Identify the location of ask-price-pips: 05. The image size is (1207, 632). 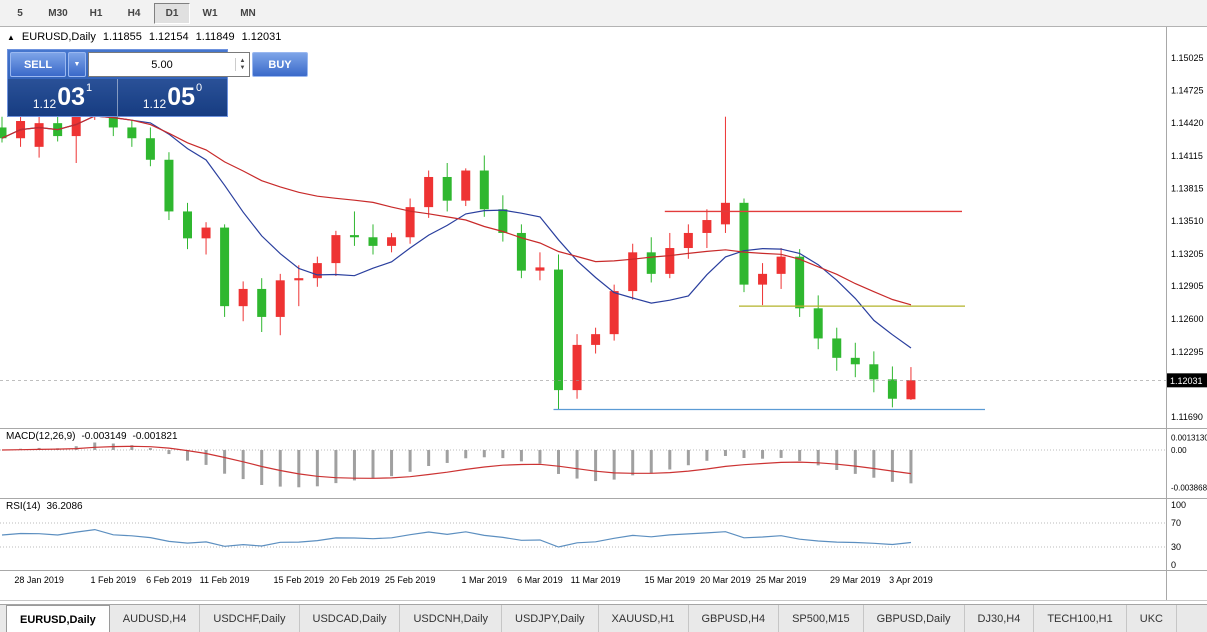
(181, 96).